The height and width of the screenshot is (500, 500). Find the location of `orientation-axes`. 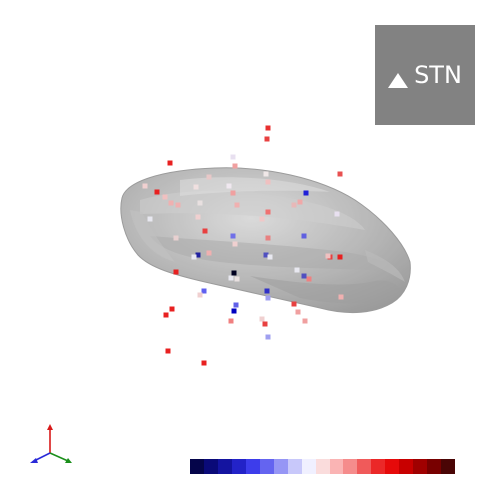

orientation-axes is located at coordinates (51, 443).